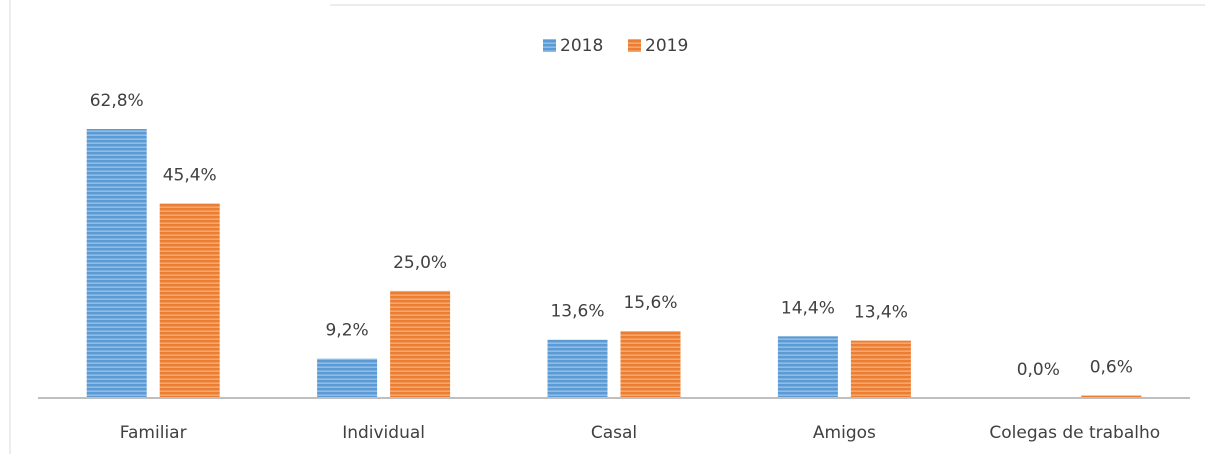 The image size is (1205, 454). Describe the element at coordinates (881, 313) in the screenshot. I see `data-label: 13,4%` at that location.